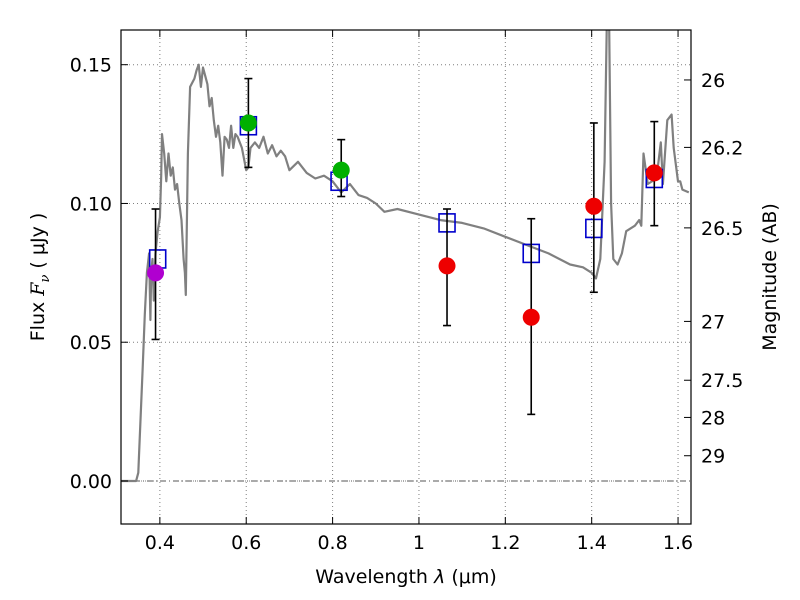  What do you see at coordinates (713, 81) in the screenshot?
I see `y2-tick-label: 26` at bounding box center [713, 81].